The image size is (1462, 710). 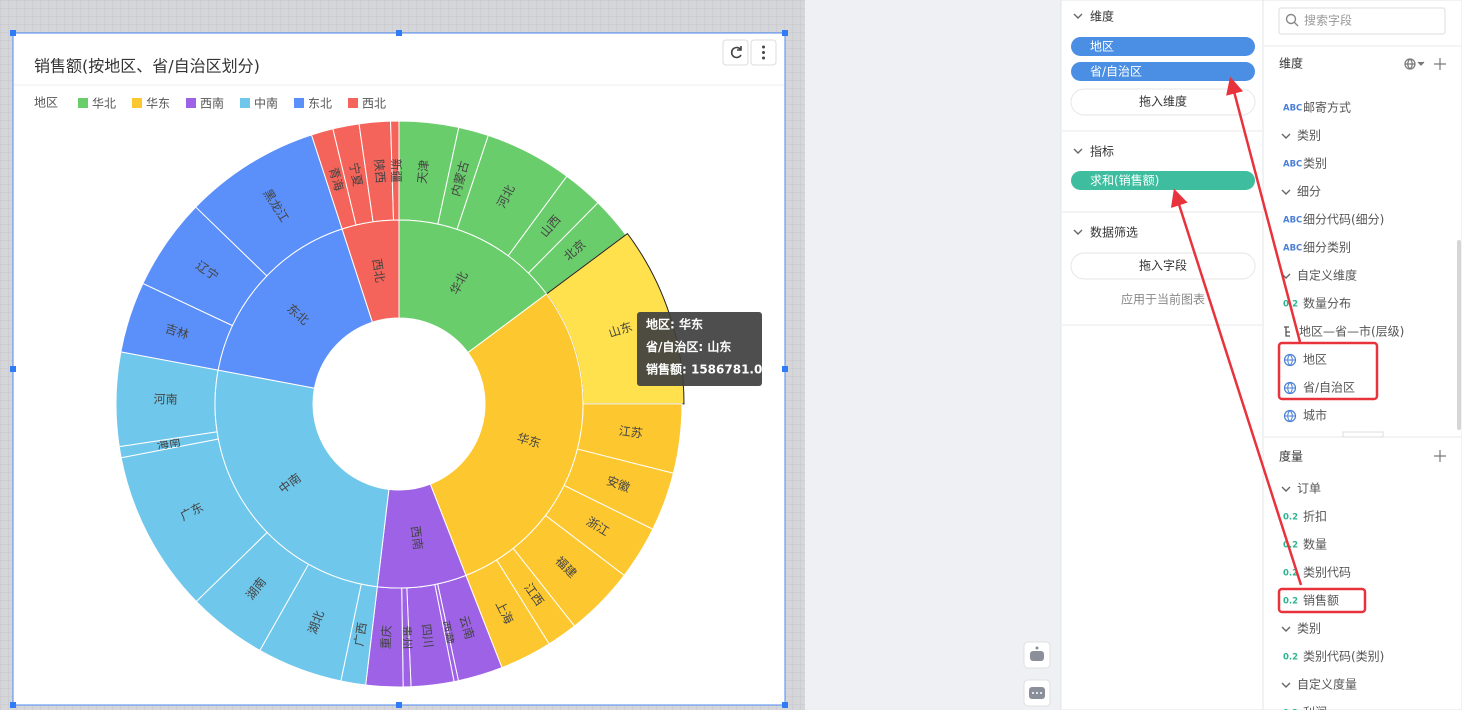 I want to click on search-icon, so click(x=1291, y=19).